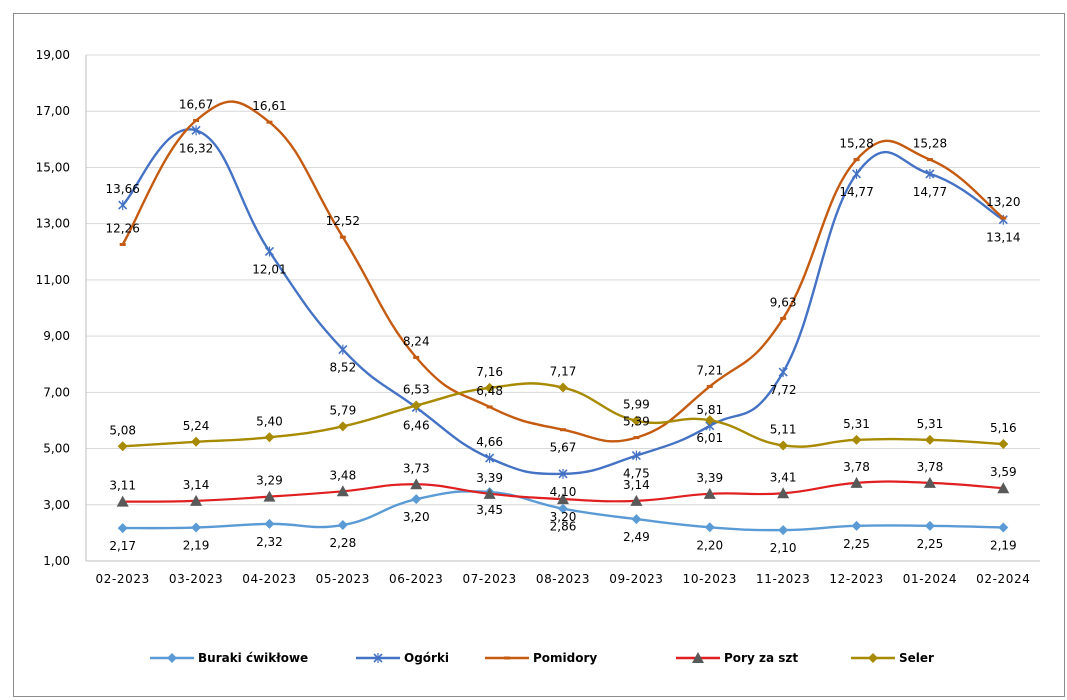  Describe the element at coordinates (53, 280) in the screenshot. I see `y-tick-label: 11,00` at that location.